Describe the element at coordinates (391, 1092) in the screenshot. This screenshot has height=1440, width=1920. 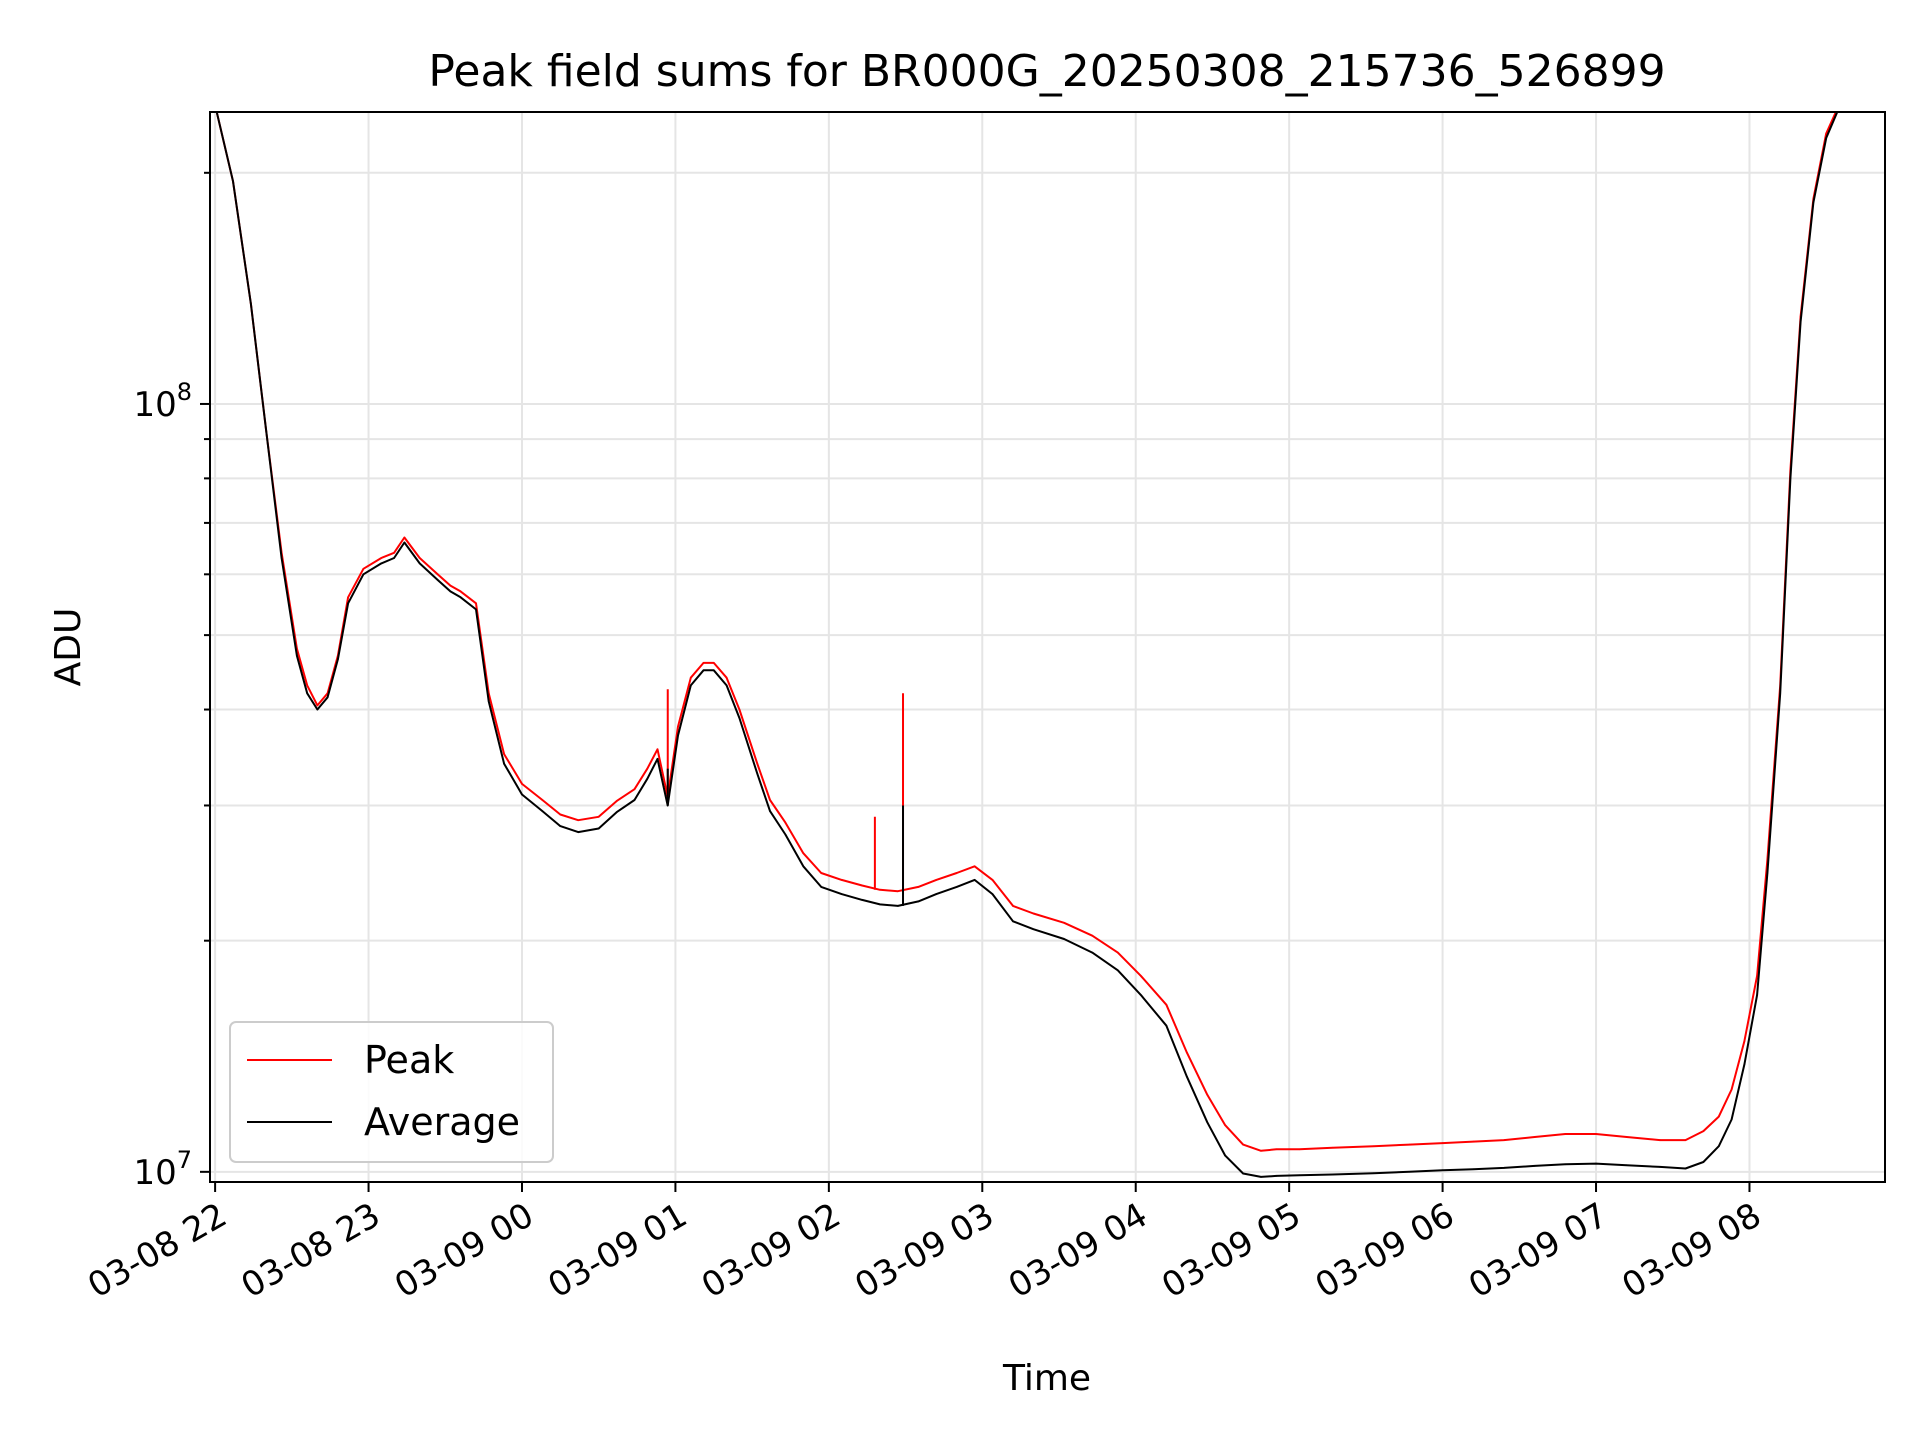
I see `legend-box` at that location.